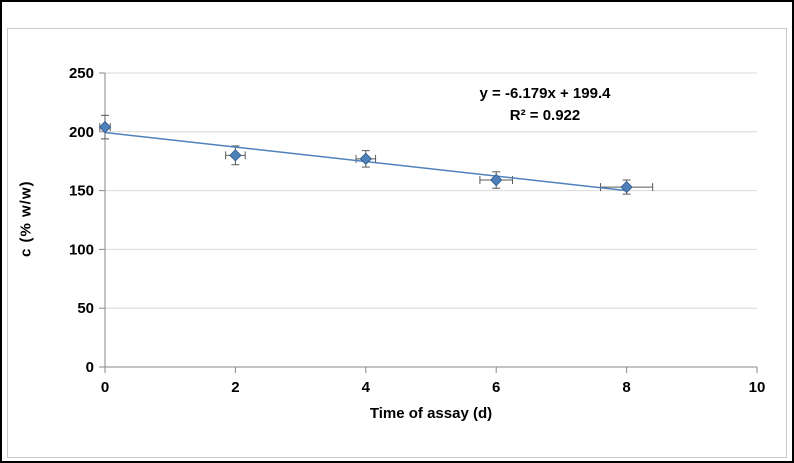 This screenshot has width=794, height=463. I want to click on x-tick-label: 10, so click(757, 387).